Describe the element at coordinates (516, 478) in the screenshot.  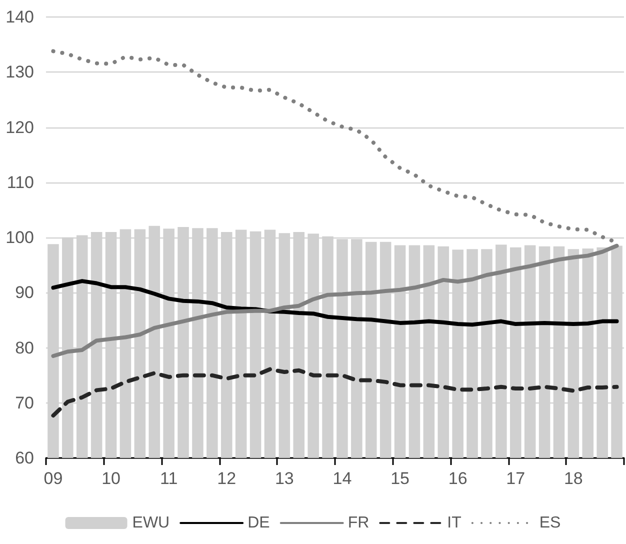
I see `x-tick-label: 17` at that location.